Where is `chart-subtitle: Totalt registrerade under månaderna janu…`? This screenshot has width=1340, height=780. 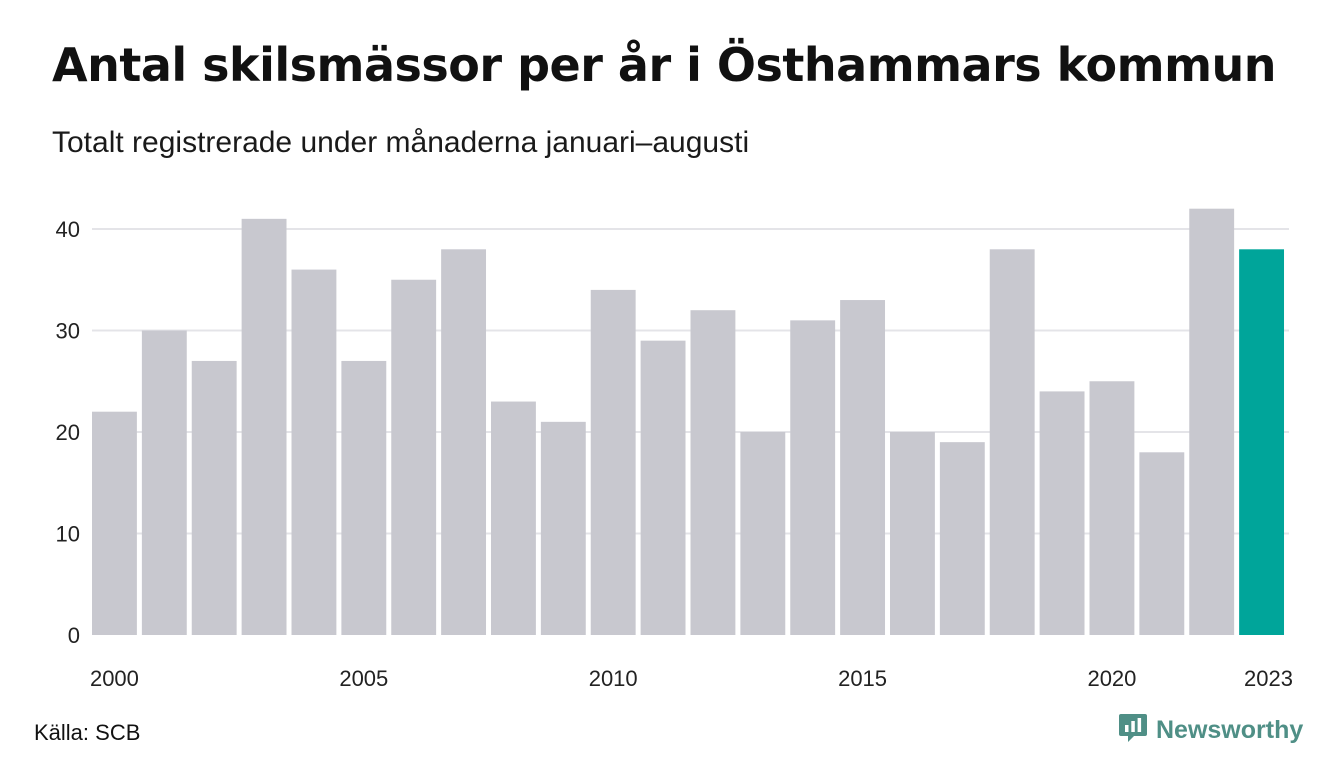
chart-subtitle: Totalt registrerade under månaderna janu… is located at coordinates (401, 142).